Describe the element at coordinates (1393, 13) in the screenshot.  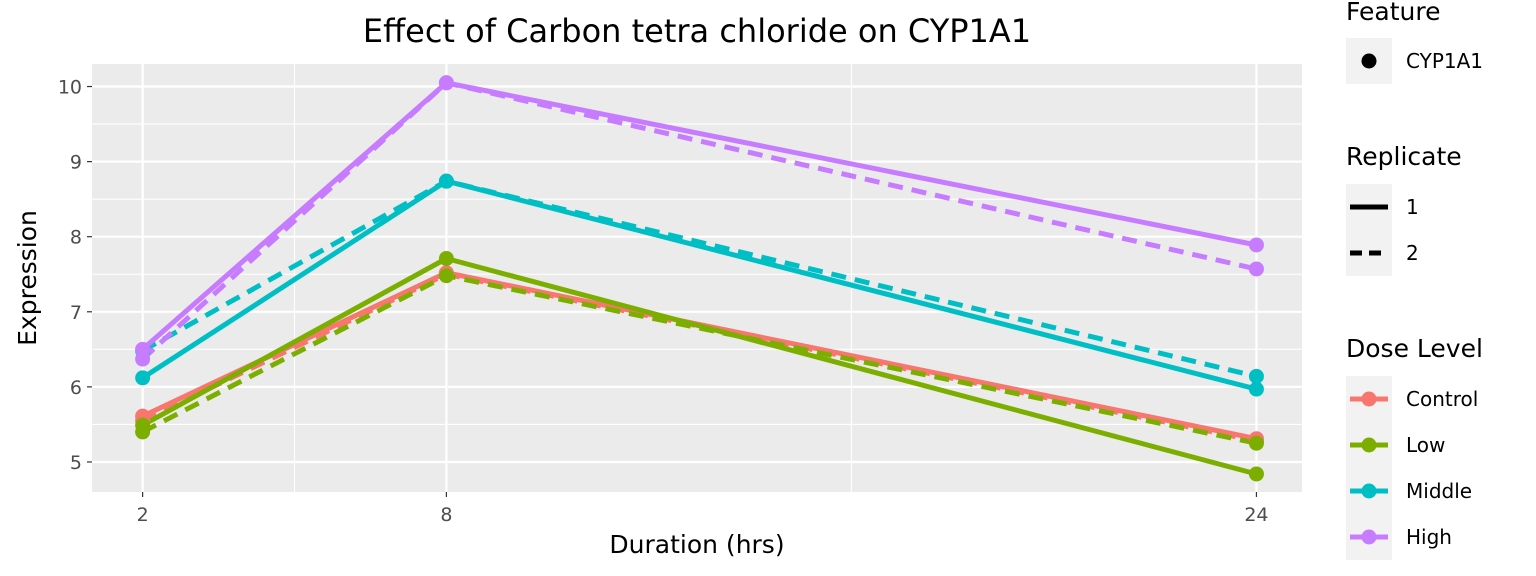
I see `legend-title-feature: Feature` at that location.